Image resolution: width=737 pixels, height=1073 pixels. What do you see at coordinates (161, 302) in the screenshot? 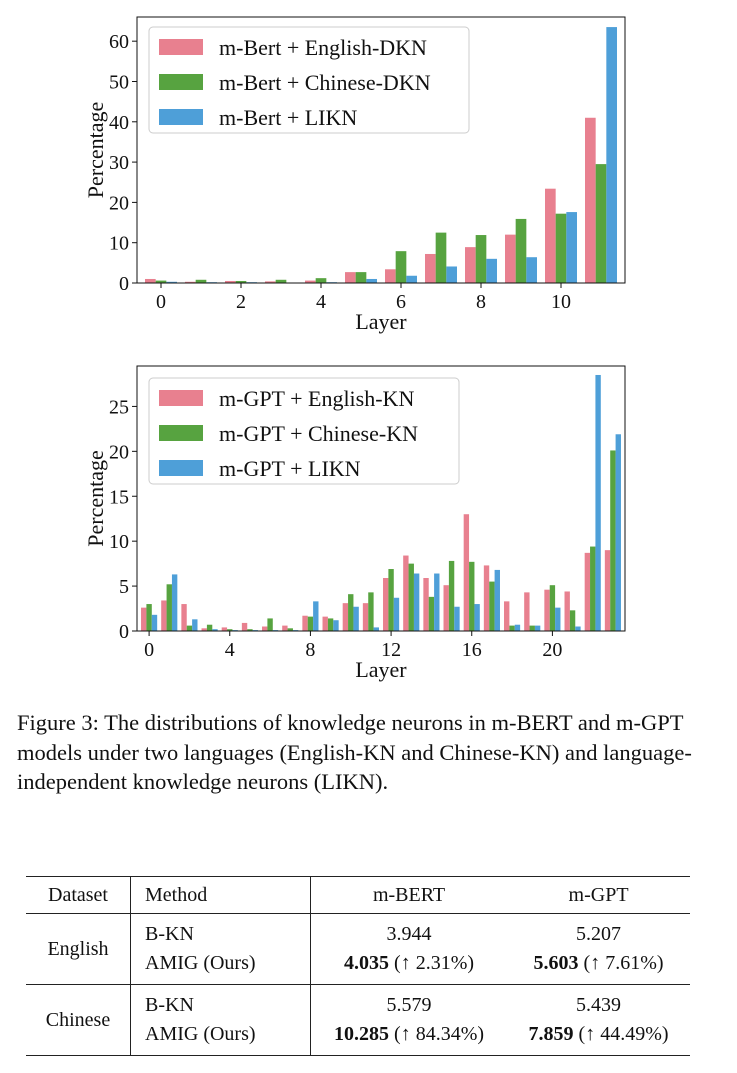
I see `x-tick-label: 0` at bounding box center [161, 302].